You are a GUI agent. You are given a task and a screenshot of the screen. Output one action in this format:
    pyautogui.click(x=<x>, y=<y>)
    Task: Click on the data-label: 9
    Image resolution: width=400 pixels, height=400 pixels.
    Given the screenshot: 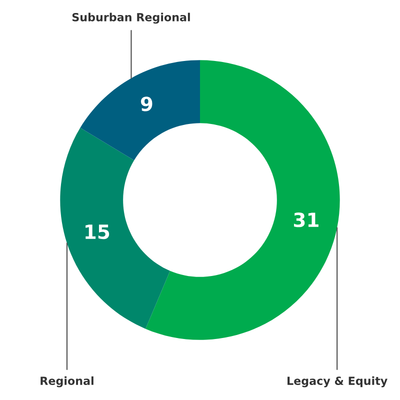 What is the action you would take?
    pyautogui.click(x=146, y=104)
    